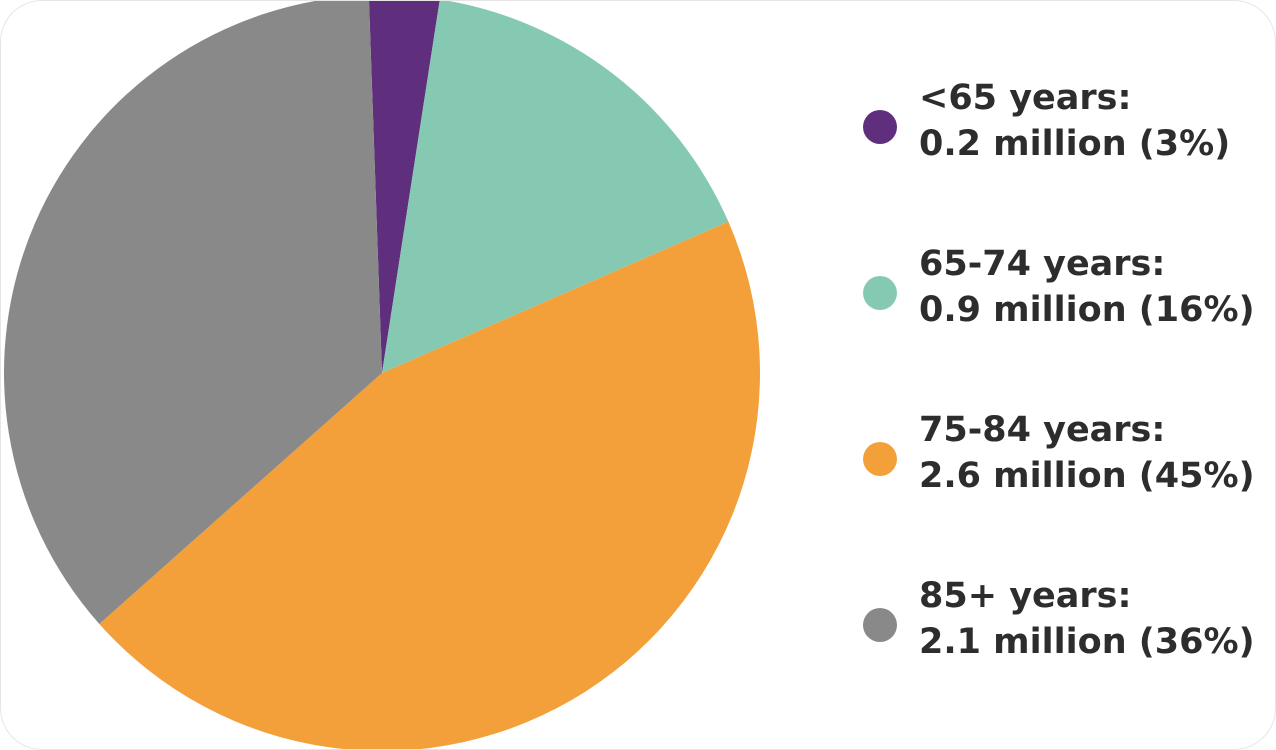 This screenshot has height=750, width=1276. I want to click on legend-detail: 0.2 million (3%), so click(1075, 144).